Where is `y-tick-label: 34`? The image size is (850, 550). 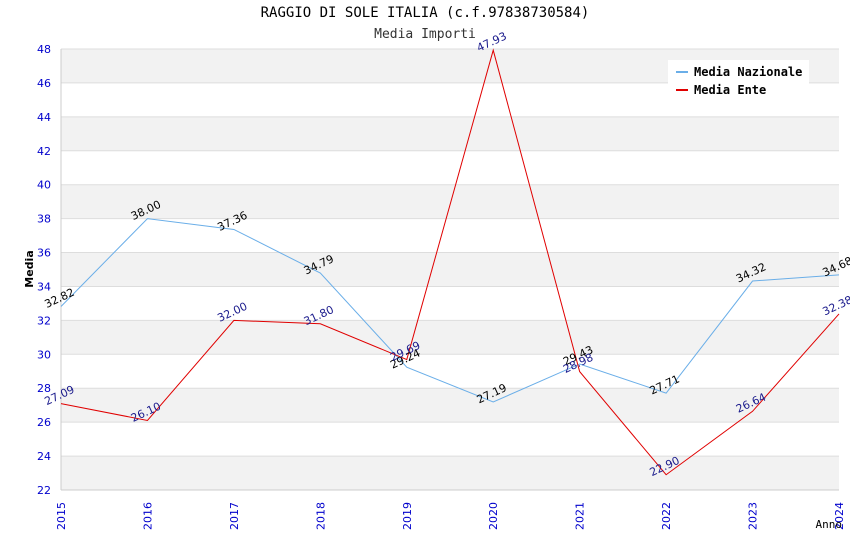 y-tick-label: 34 is located at coordinates (44, 286).